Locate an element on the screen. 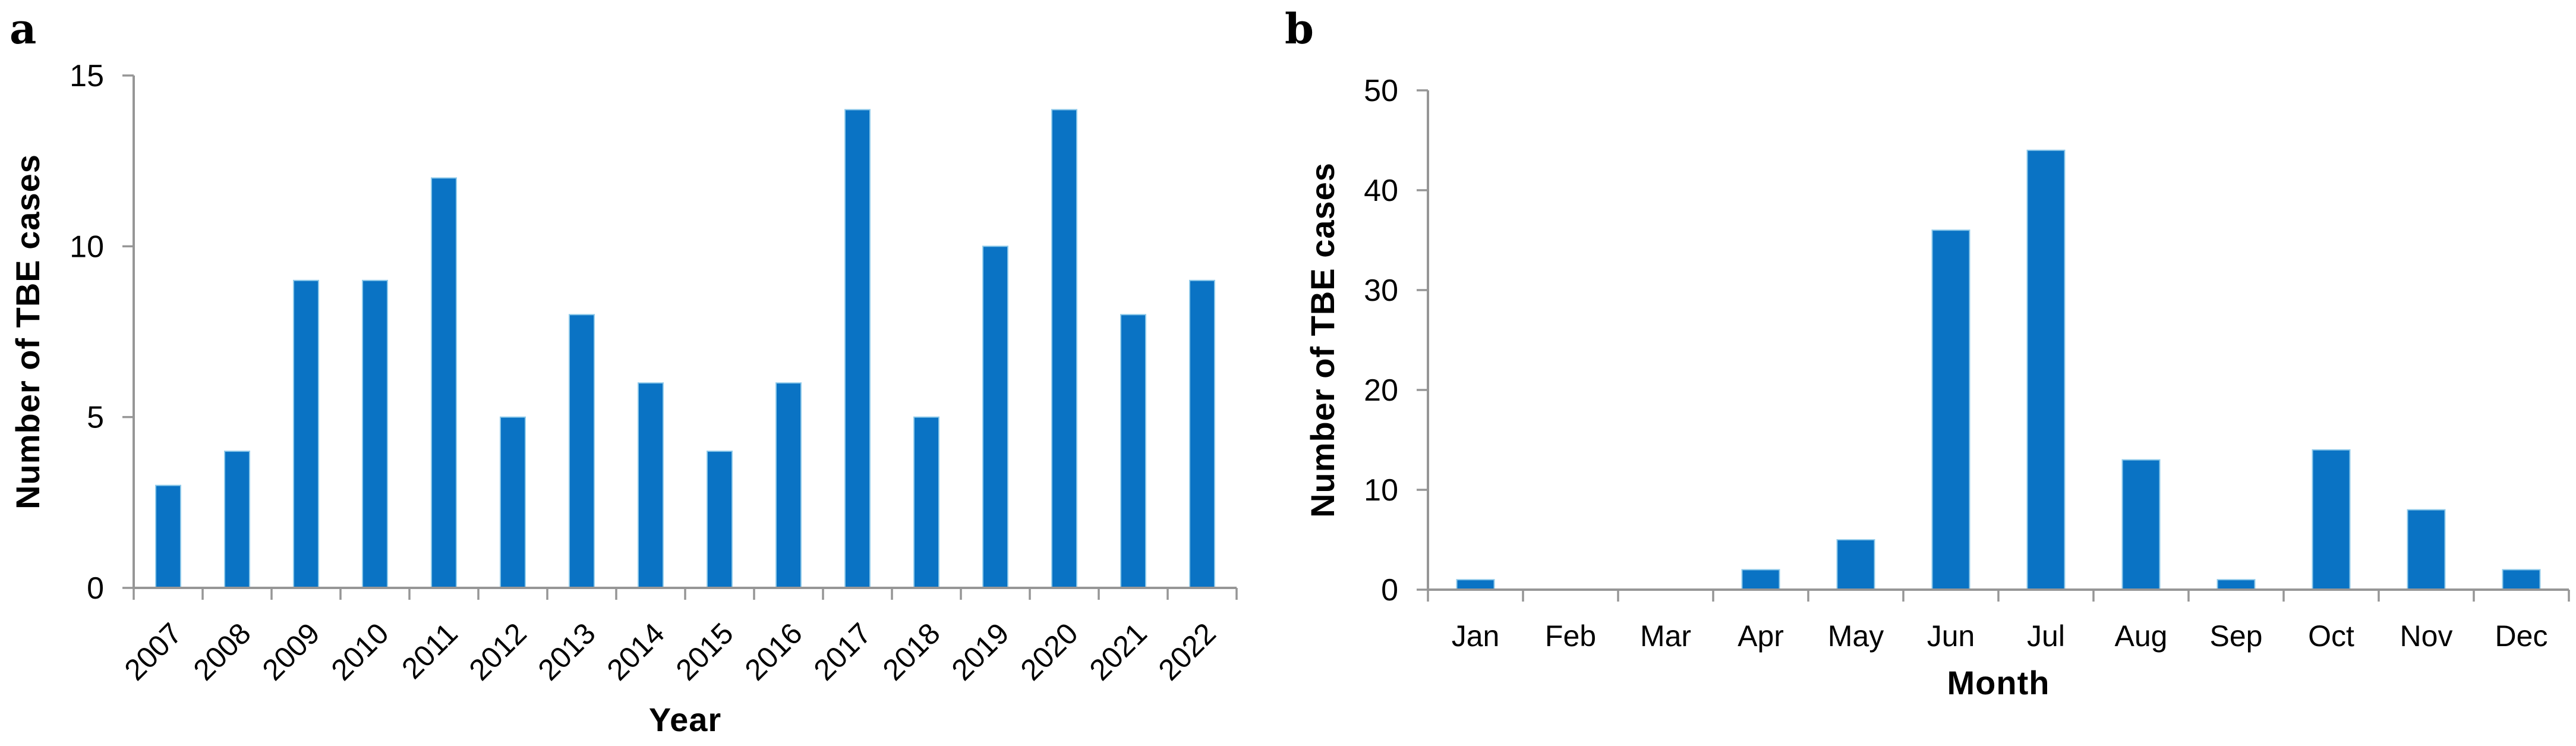 The width and height of the screenshot is (2576, 746). x-axis-title: Month is located at coordinates (1999, 682).